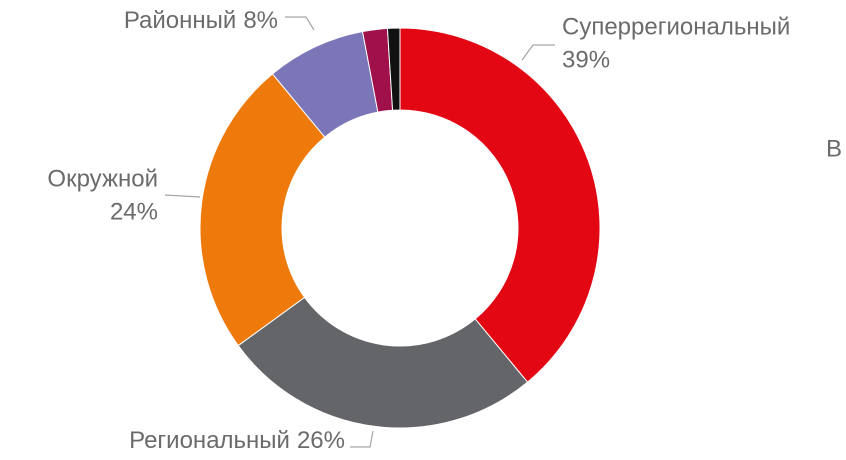 This screenshot has width=846, height=460. Describe the element at coordinates (180, 20) in the screenshot. I see `category-name: Районный` at that location.